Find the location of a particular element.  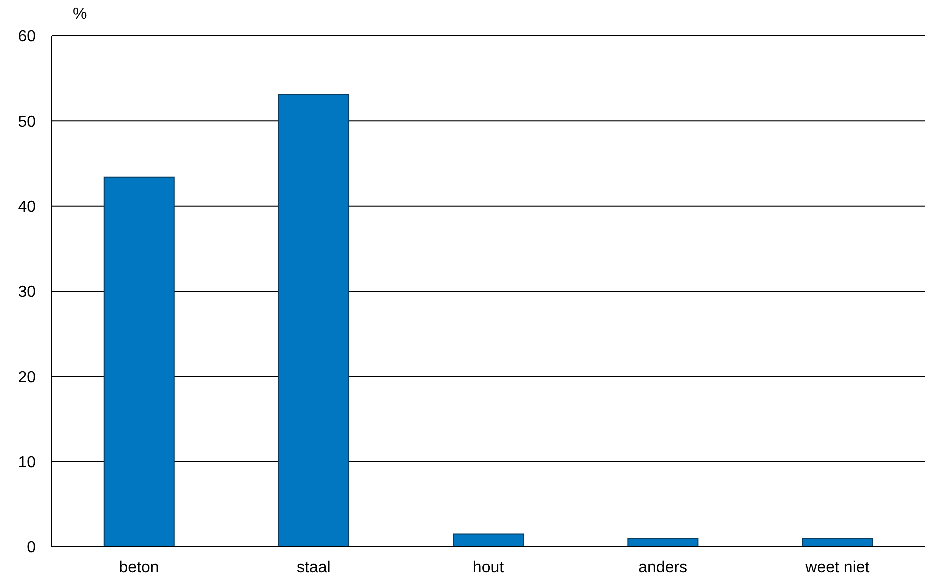

x-tick-label: anders is located at coordinates (663, 567).